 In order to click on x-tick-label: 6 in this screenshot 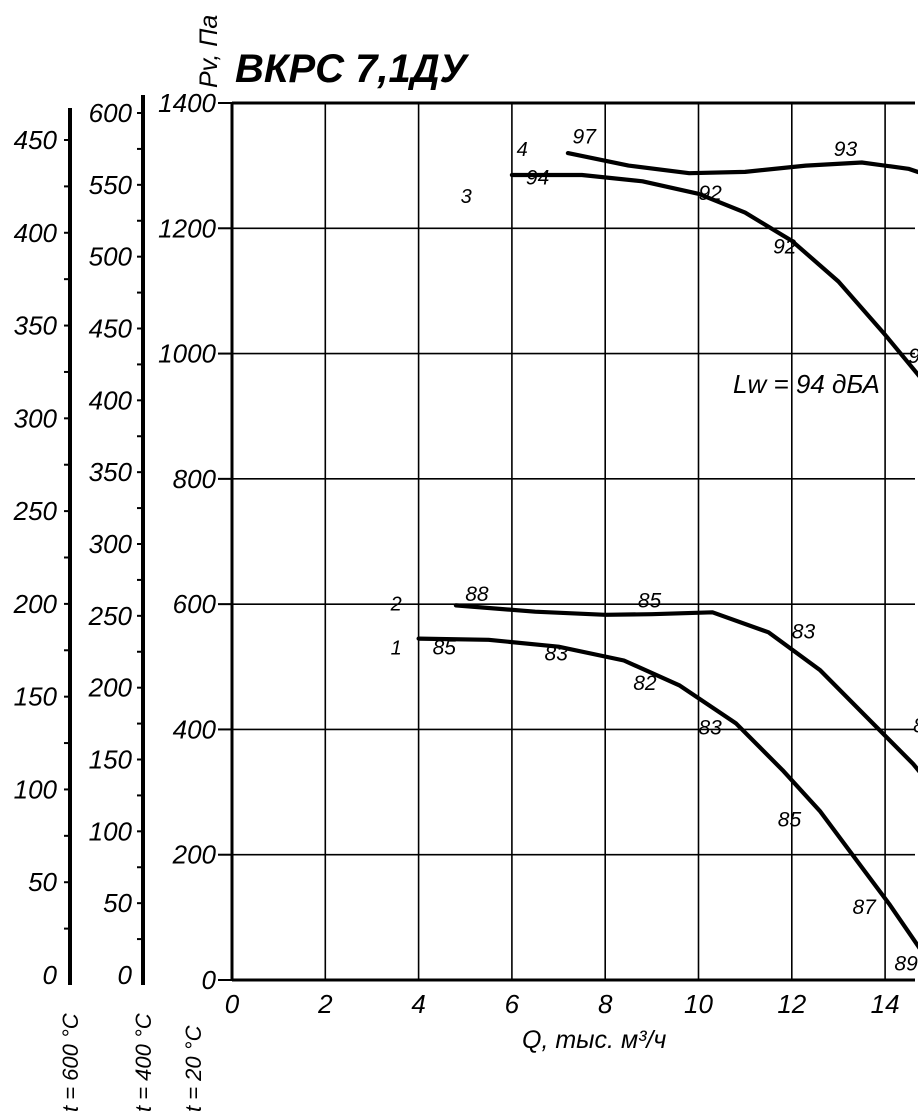, I will do `click(512, 1004)`.